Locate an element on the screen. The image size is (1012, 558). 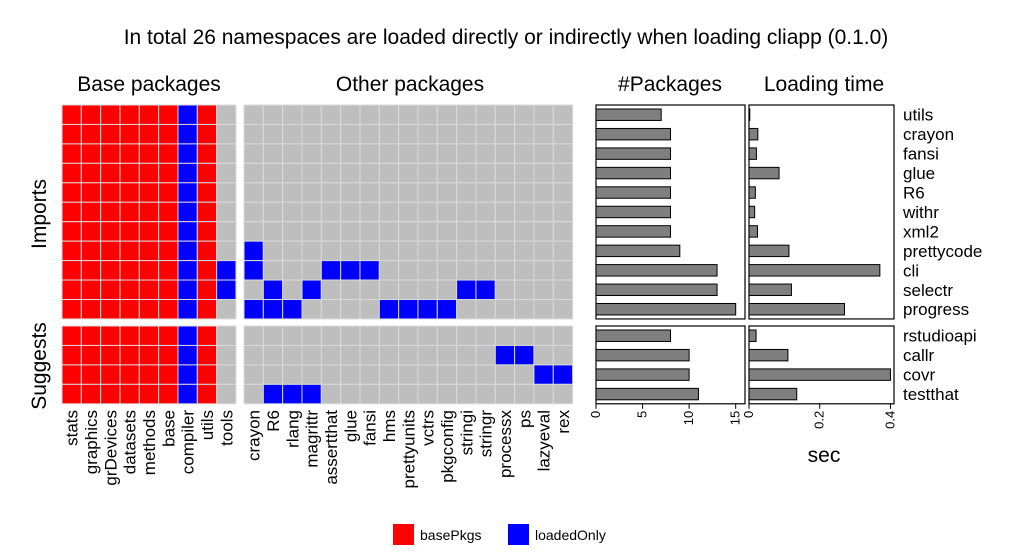
legend-swatch-loadedOnly is located at coordinates (518, 534).